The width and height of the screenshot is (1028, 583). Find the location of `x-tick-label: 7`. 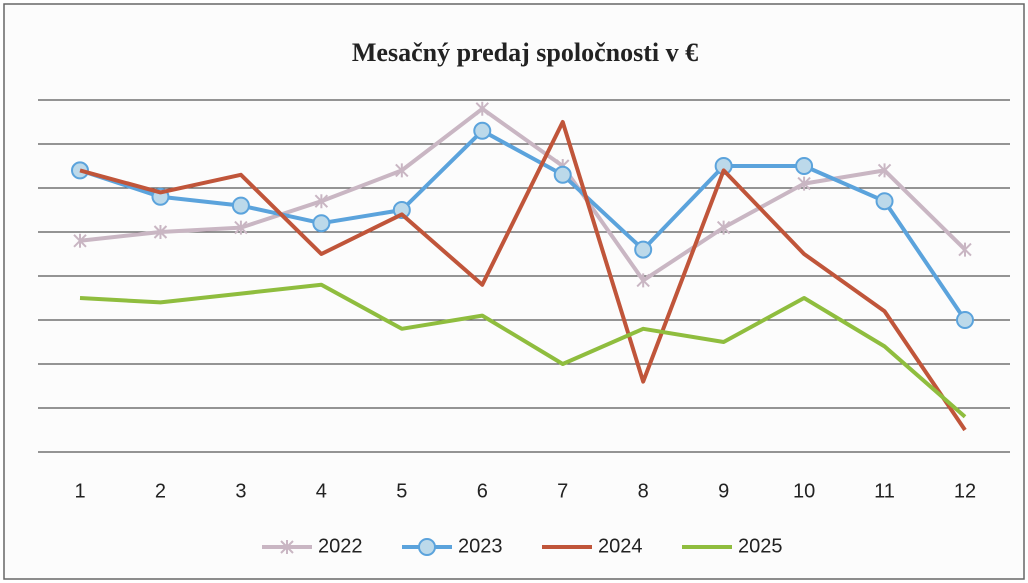

x-tick-label: 7 is located at coordinates (562, 491).